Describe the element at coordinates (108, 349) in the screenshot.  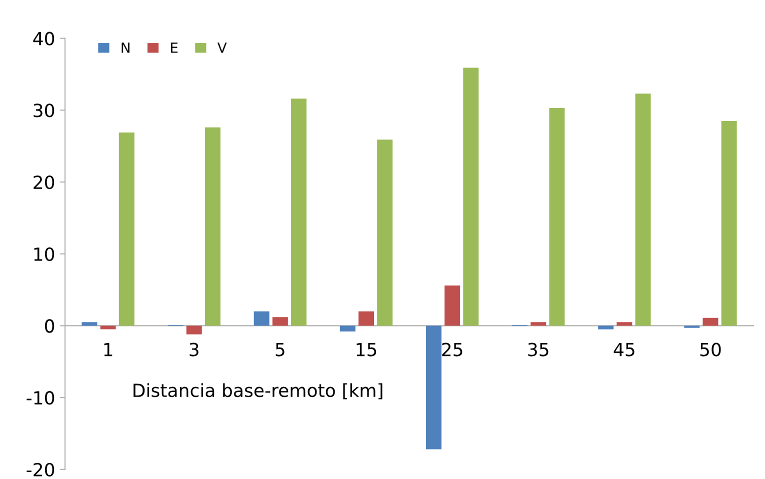
I see `x-tick-label: 1` at that location.